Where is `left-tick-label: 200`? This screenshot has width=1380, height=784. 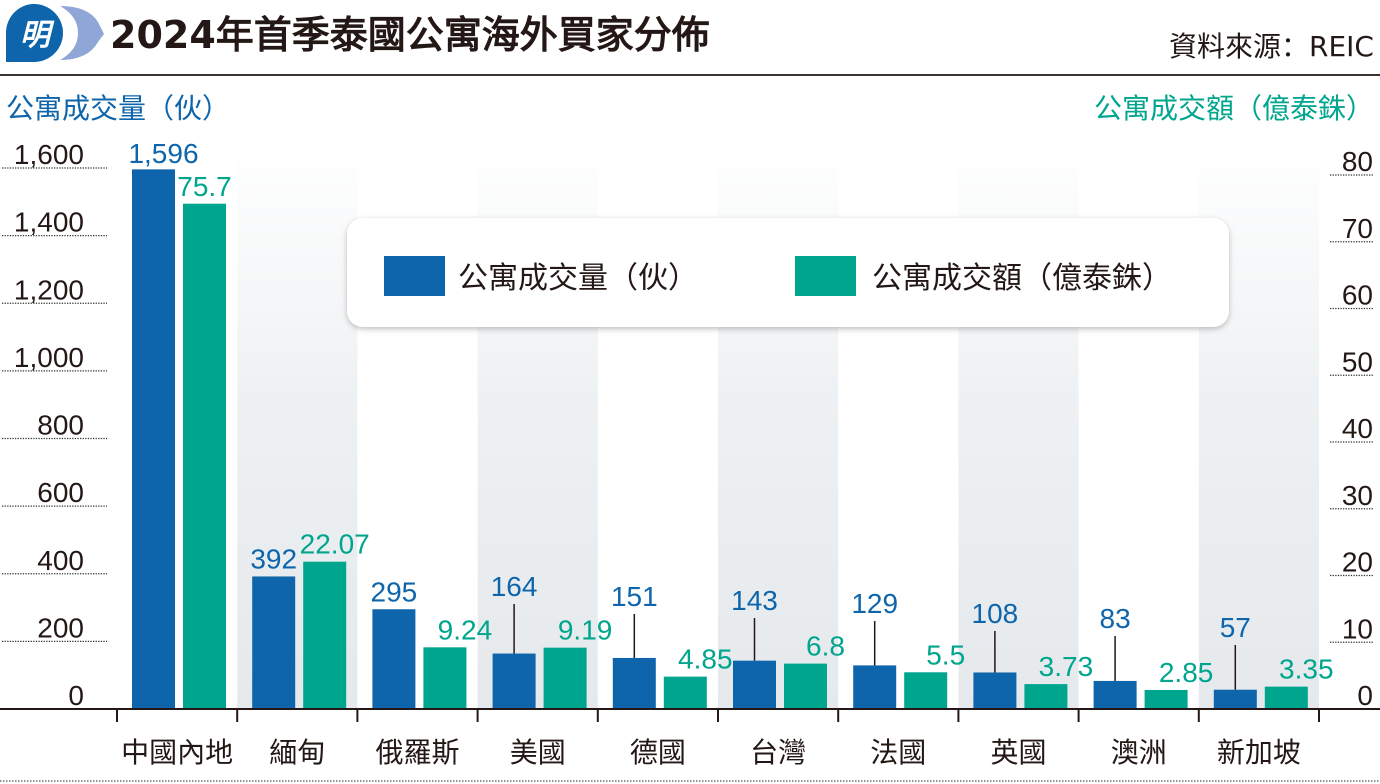 left-tick-label: 200 is located at coordinates (60, 627).